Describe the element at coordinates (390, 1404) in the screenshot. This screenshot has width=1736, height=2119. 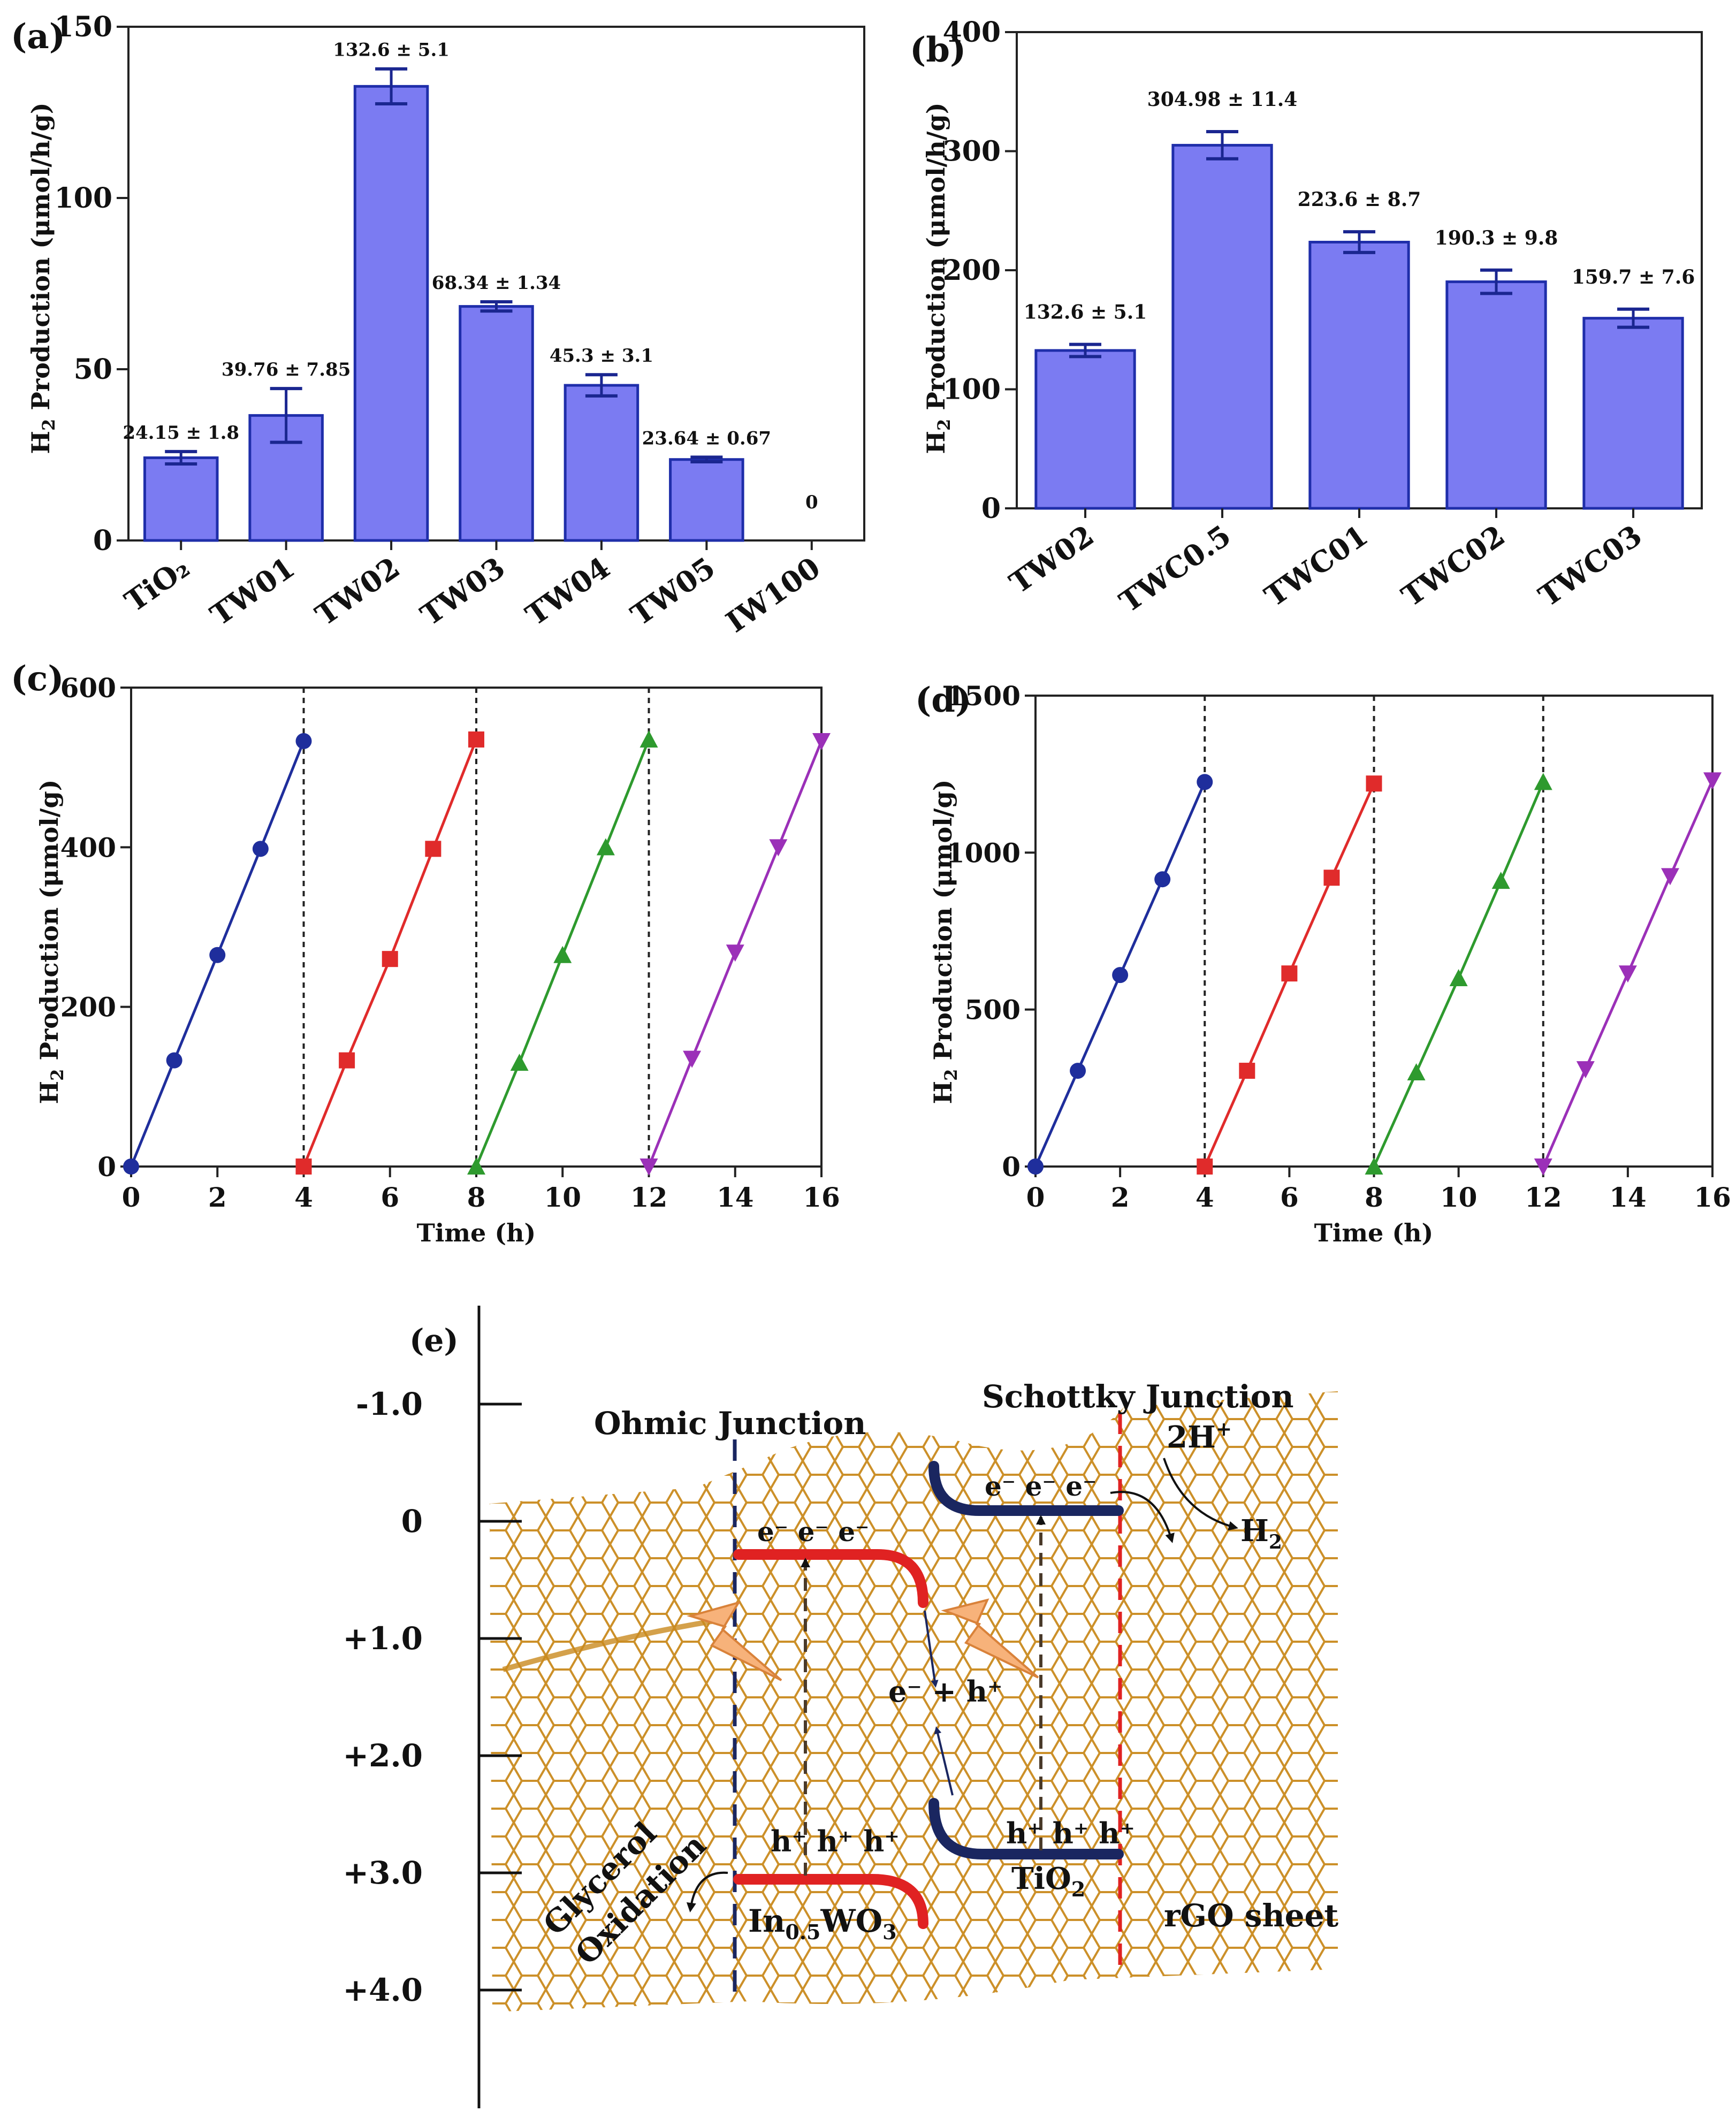
I see `energy-tick-label: -1.0` at that location.